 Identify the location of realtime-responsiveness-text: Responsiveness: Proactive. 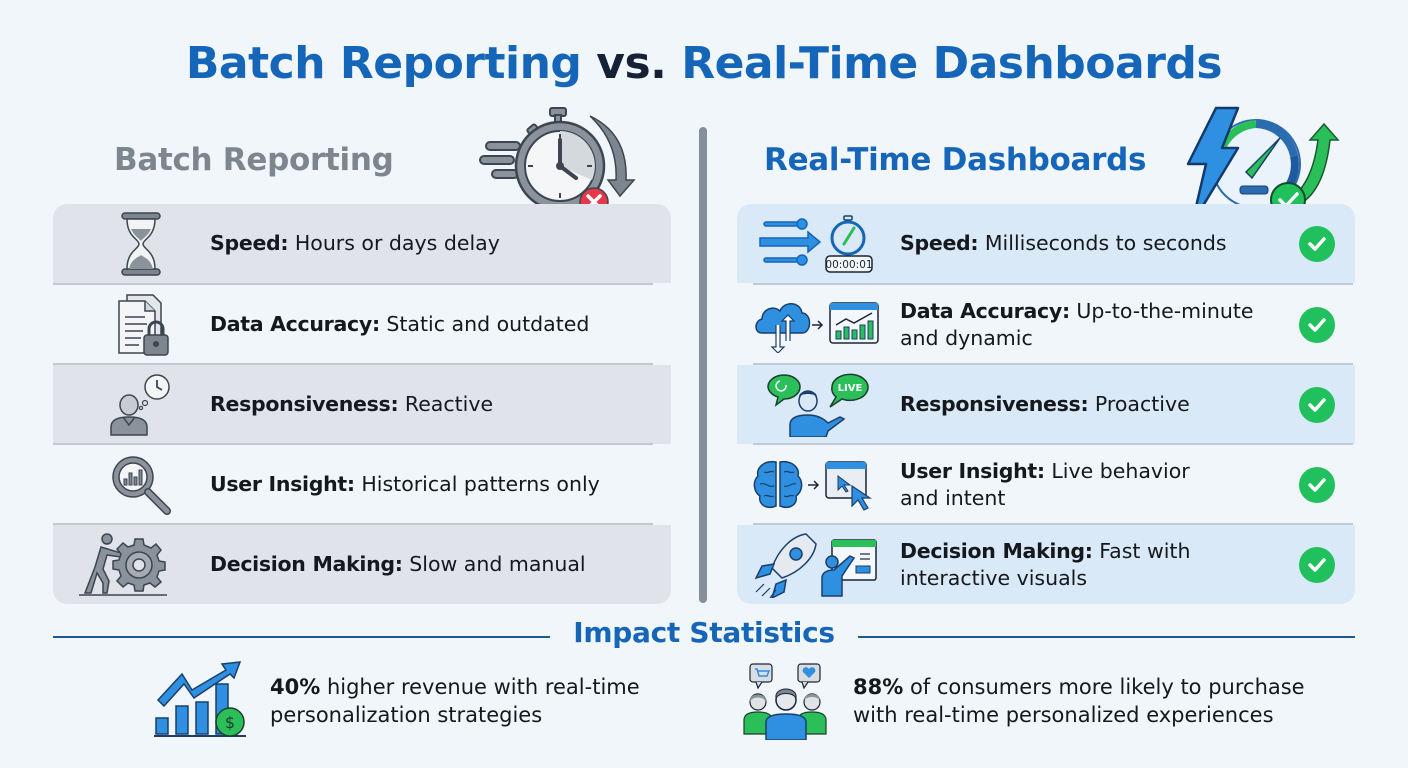
(1045, 404).